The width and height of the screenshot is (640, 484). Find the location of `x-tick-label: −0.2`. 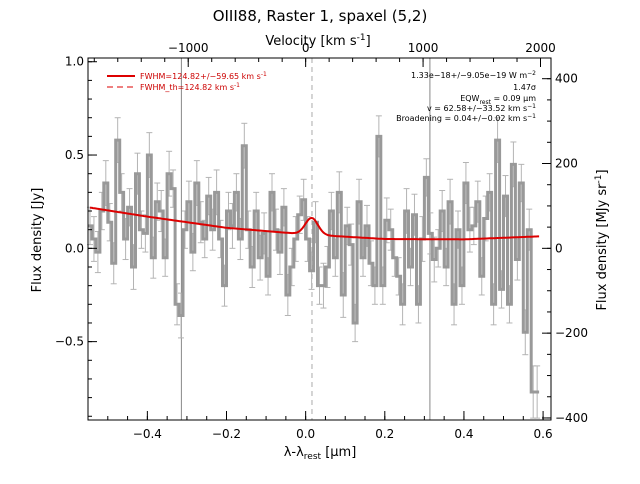

x-tick-label: −0.2 is located at coordinates (226, 434).